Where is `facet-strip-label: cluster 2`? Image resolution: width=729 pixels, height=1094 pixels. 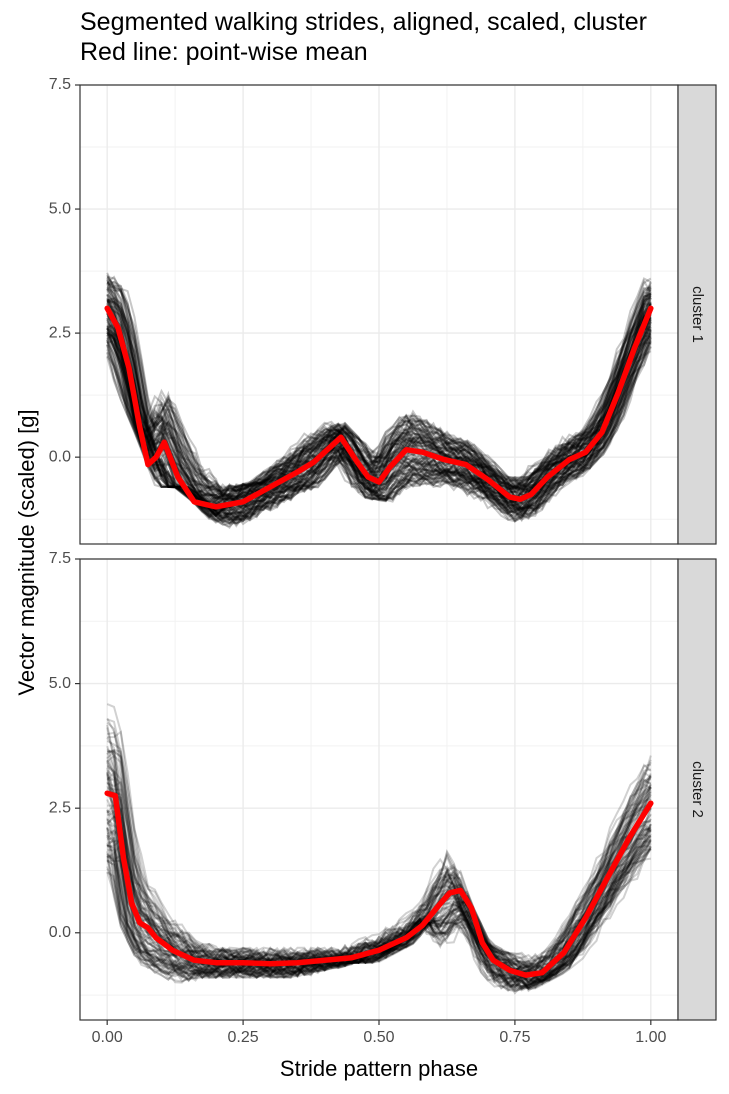 facet-strip-label: cluster 2 is located at coordinates (697, 789).